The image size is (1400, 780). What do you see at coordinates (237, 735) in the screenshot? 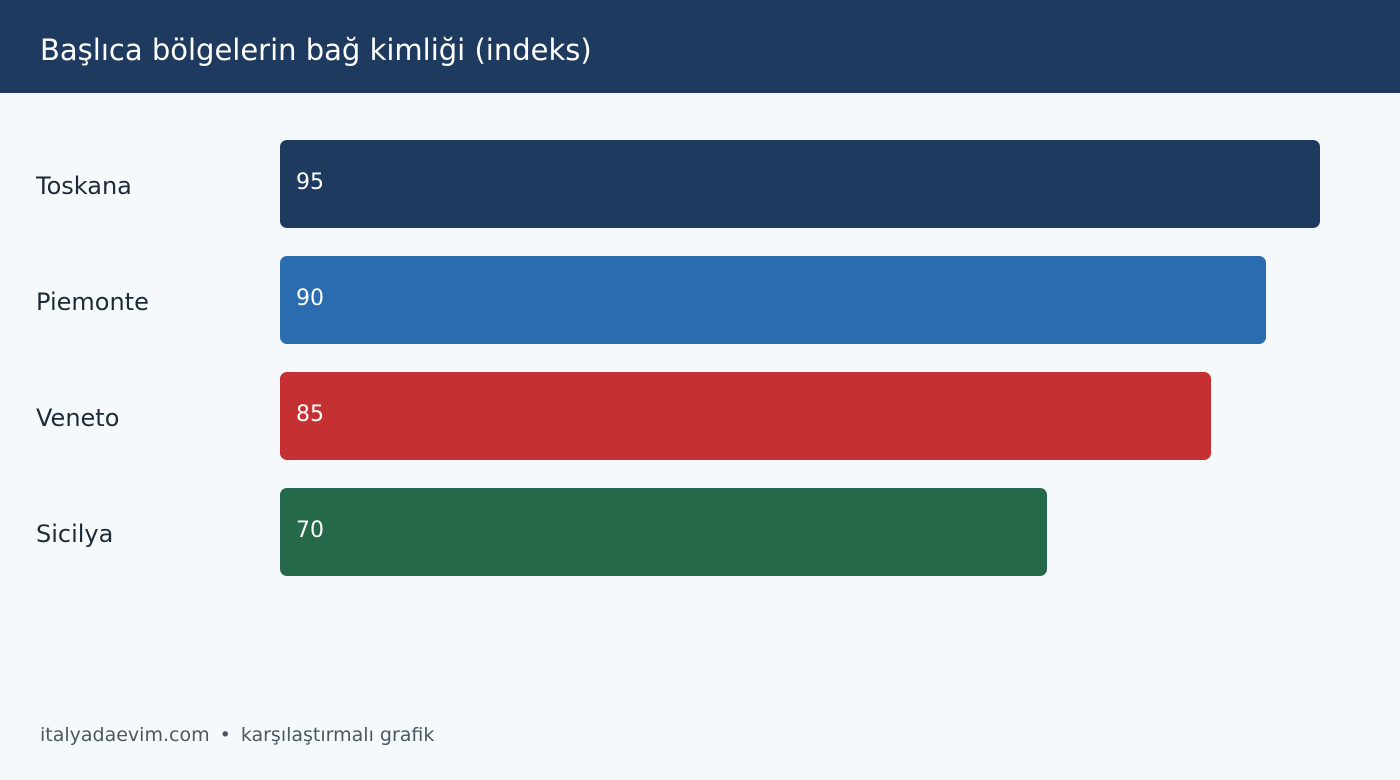
I see `footer: italyadaevim.com • karşılaştırmalı grafik` at bounding box center [237, 735].